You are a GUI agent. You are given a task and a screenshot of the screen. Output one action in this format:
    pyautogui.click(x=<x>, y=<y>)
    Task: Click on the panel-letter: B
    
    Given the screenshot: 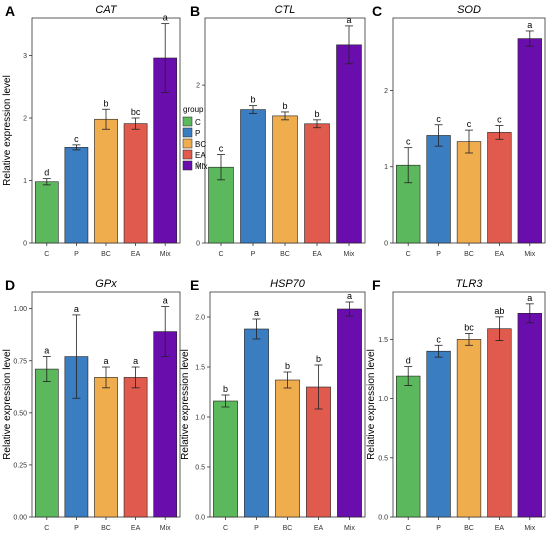 What is the action you would take?
    pyautogui.click(x=195, y=11)
    